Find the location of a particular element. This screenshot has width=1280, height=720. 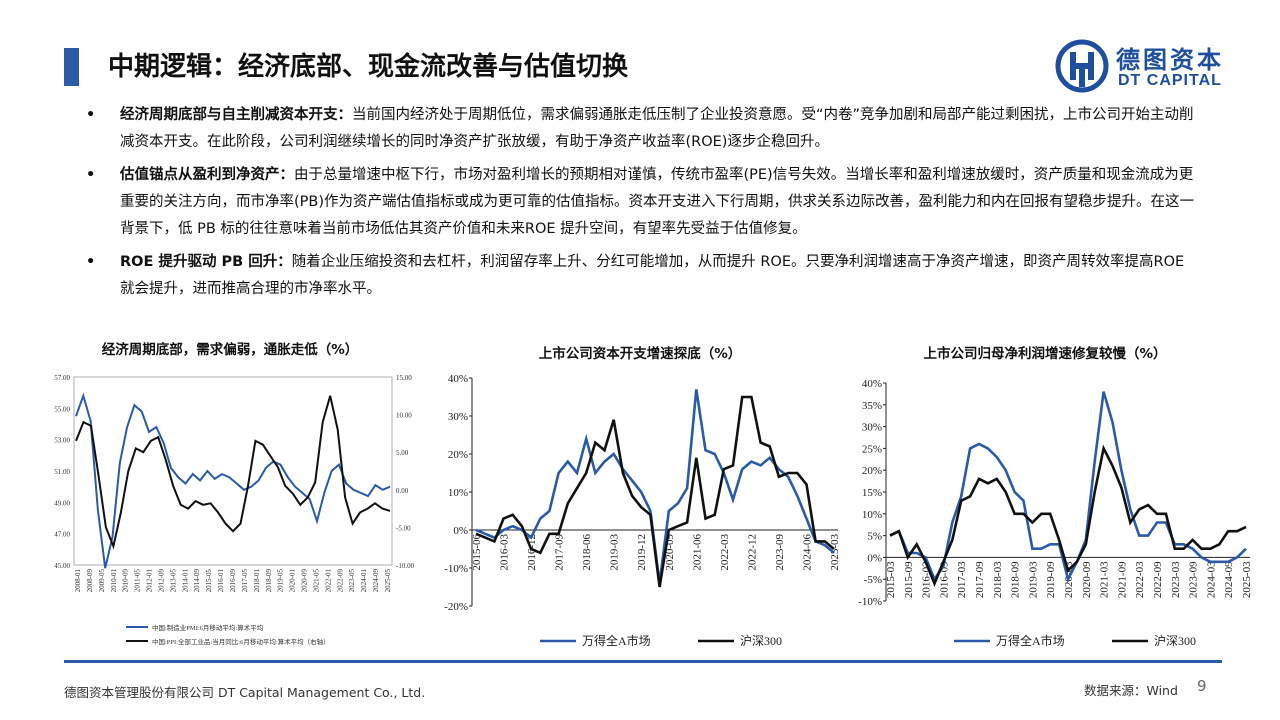

chart3-y-tick: 5% is located at coordinates (874, 537).